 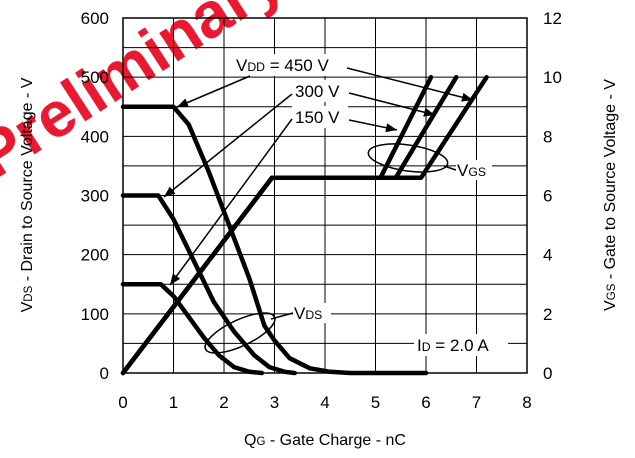 What do you see at coordinates (95, 136) in the screenshot?
I see `y-left-tick-label: 400` at bounding box center [95, 136].